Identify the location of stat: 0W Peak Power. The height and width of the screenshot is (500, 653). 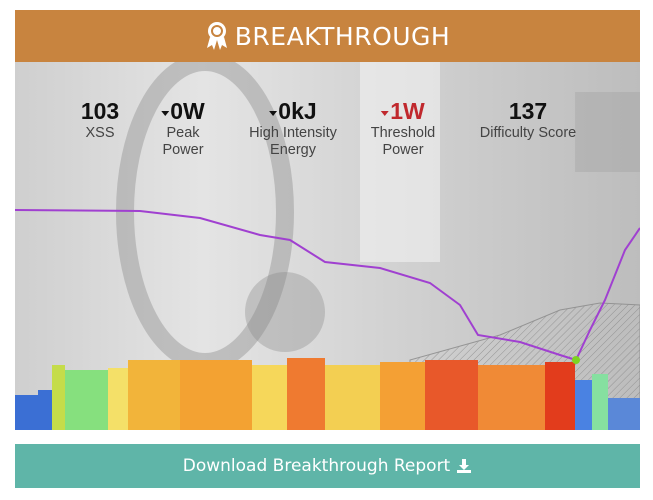
(183, 128).